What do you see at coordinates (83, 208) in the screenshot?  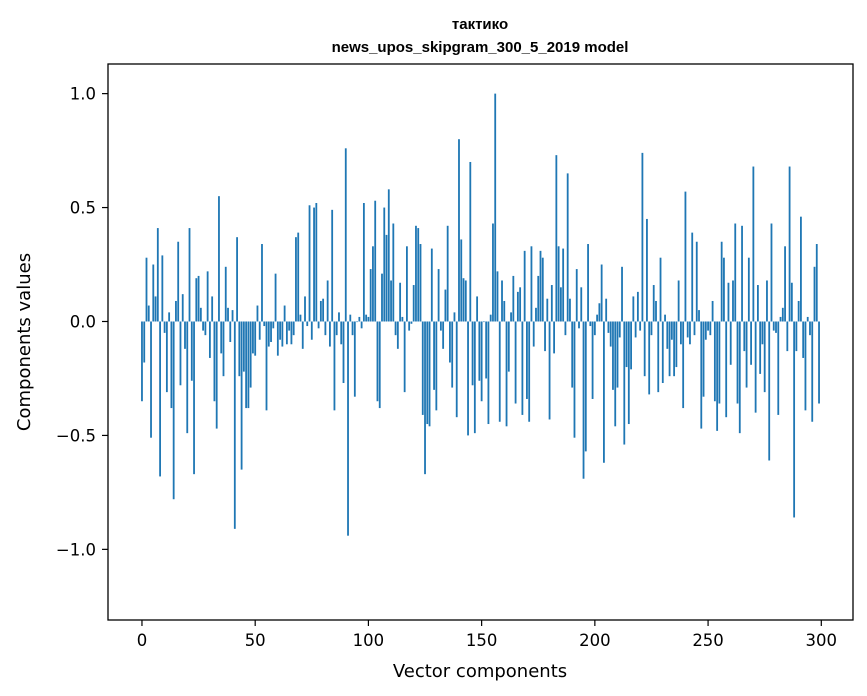 I see `y-tick-label: 0.5` at bounding box center [83, 208].